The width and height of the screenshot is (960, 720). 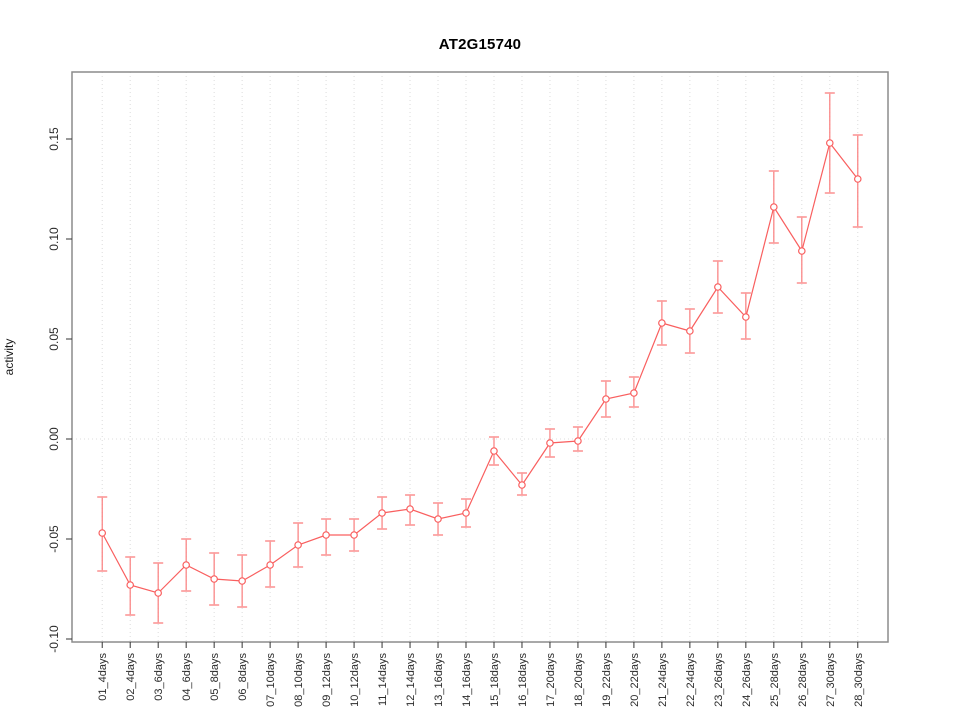 What do you see at coordinates (54, 239) in the screenshot?
I see `y-tick-label: 0.10` at bounding box center [54, 239].